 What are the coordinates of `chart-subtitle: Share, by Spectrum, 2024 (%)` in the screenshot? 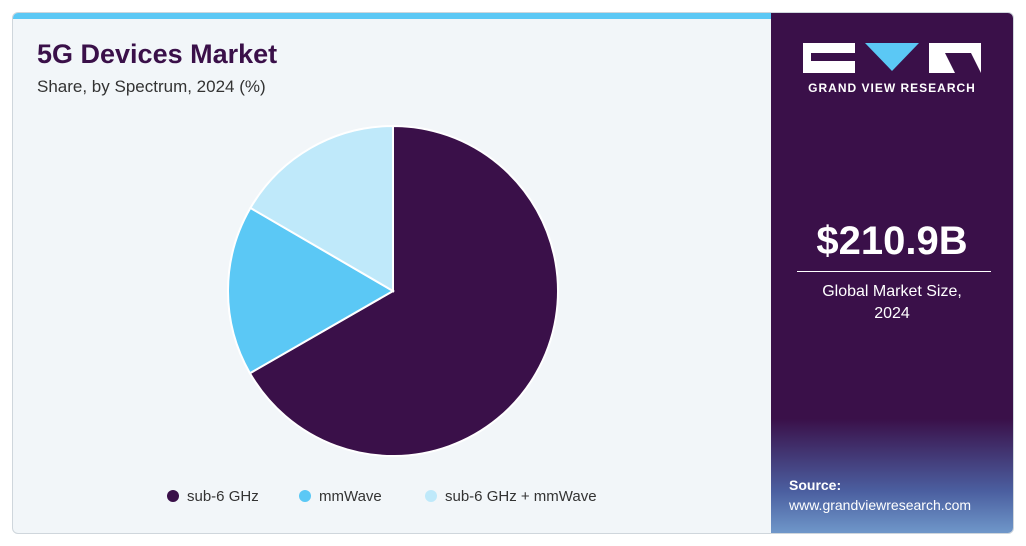 It's located at (151, 86).